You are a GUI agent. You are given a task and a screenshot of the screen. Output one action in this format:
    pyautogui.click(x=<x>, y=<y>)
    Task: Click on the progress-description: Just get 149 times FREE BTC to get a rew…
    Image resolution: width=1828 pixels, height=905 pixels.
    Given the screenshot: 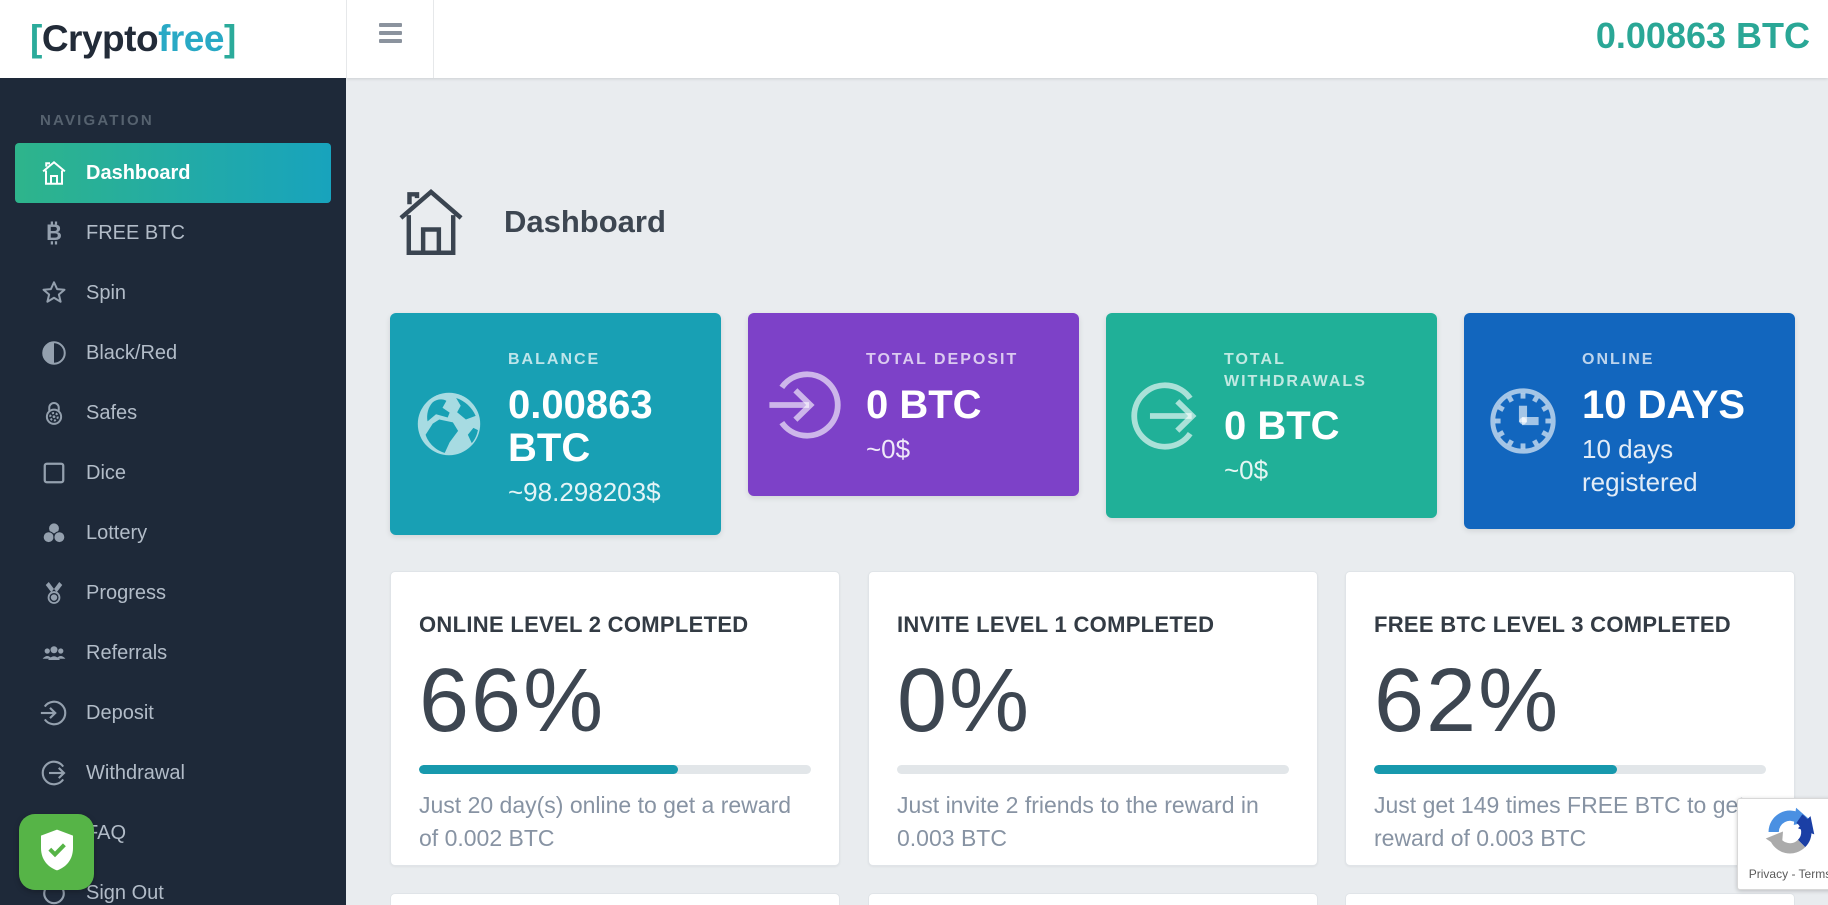 What is the action you would take?
    pyautogui.click(x=1569, y=821)
    